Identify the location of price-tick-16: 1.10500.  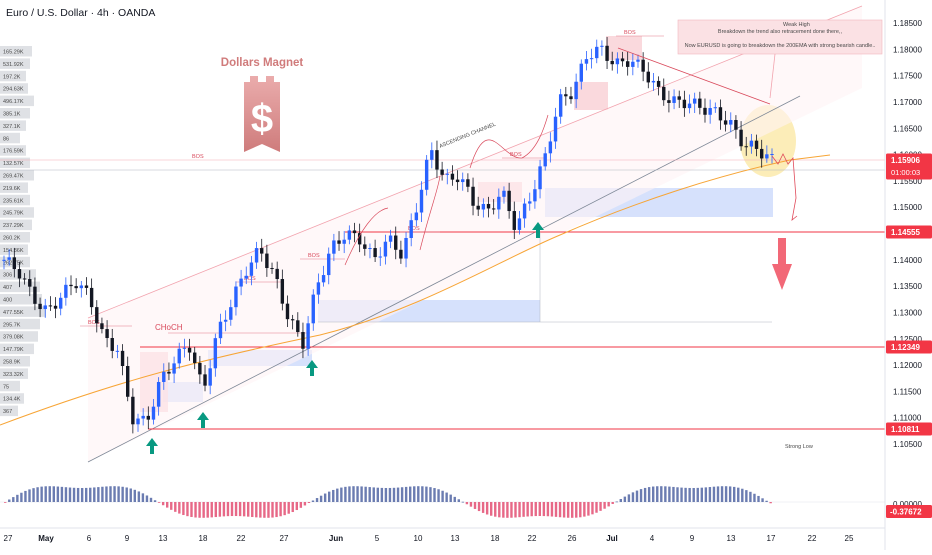
(907, 444).